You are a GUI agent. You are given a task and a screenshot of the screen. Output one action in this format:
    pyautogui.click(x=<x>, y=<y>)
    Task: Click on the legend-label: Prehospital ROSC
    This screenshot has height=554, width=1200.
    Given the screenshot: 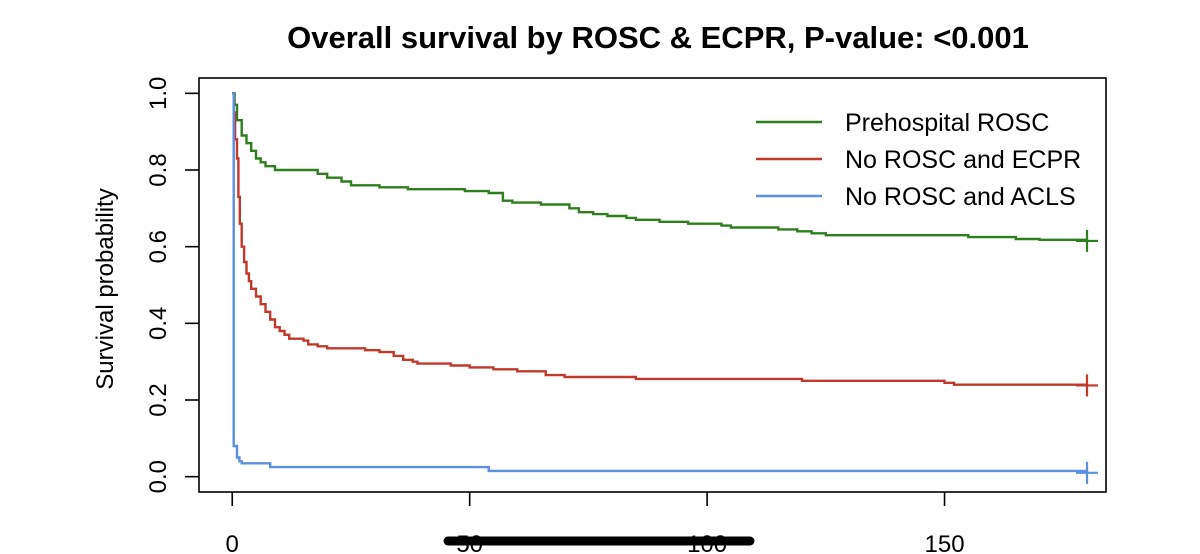 What is the action you would take?
    pyautogui.click(x=947, y=123)
    